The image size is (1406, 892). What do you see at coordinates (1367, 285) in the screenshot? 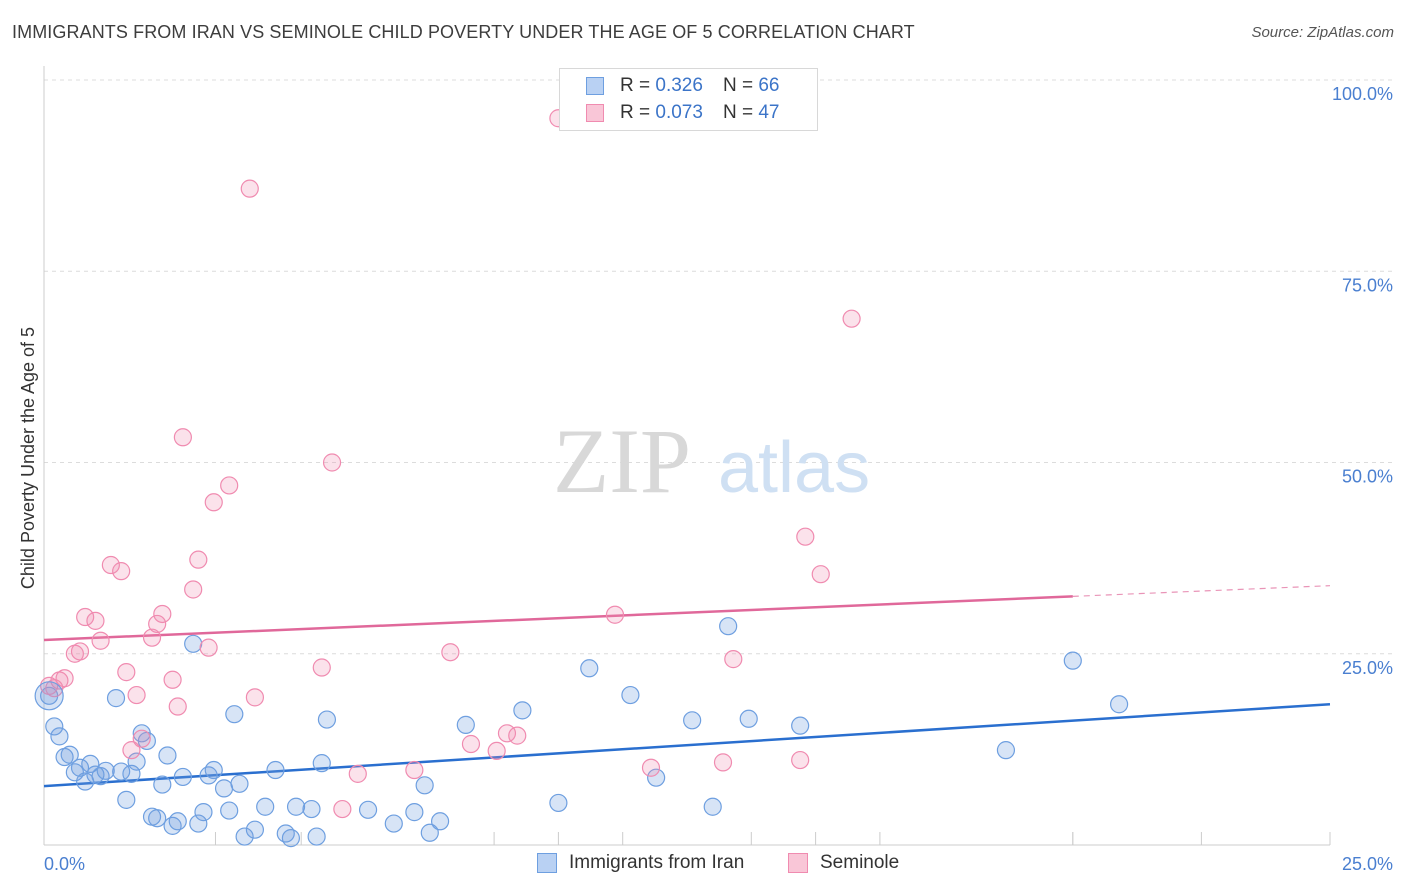
I see `y-tick-label: 75.0%` at bounding box center [1367, 285].